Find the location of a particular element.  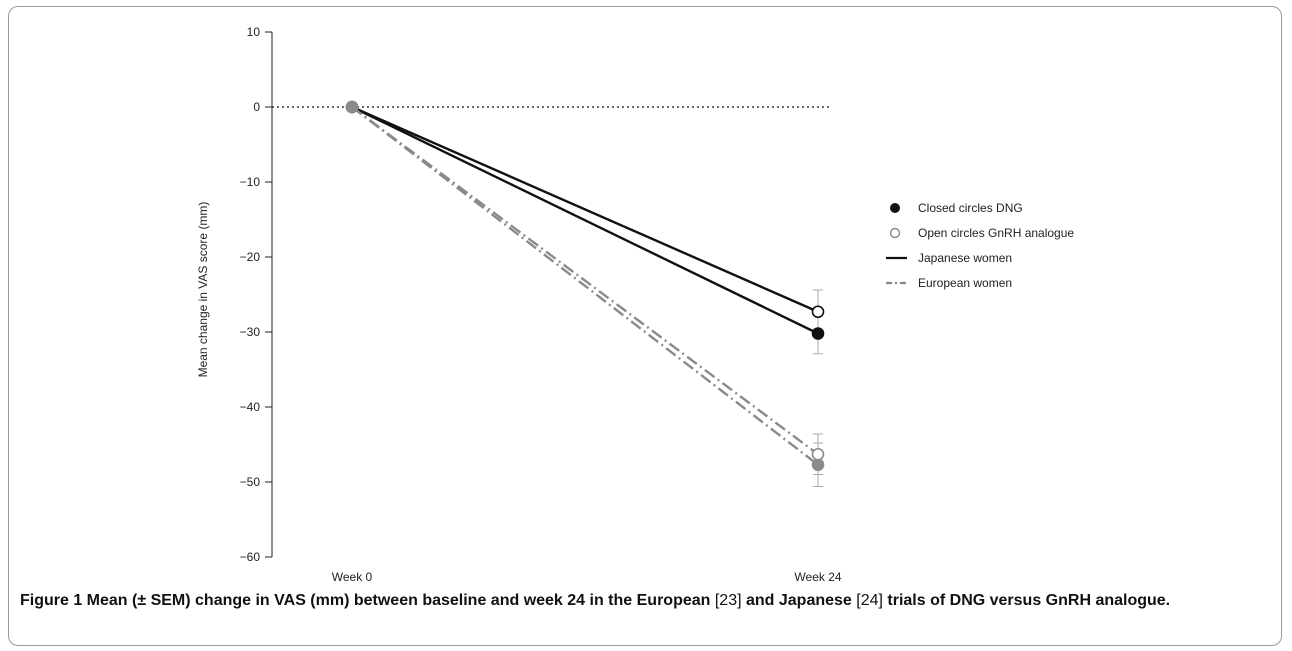

y-tick-label: −40 is located at coordinates (250, 407).